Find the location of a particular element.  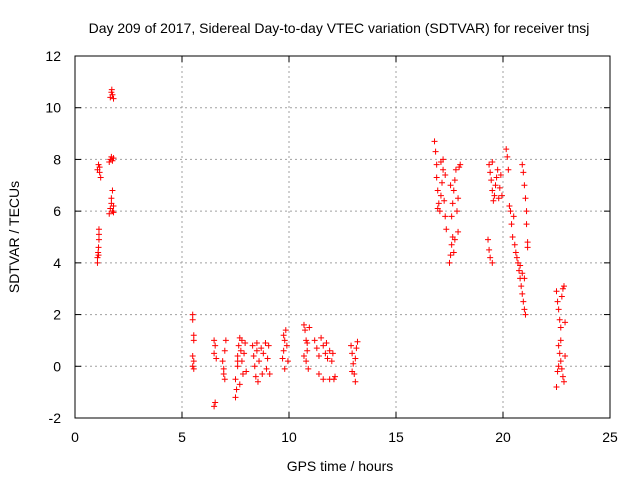

y-tick-label: 12 is located at coordinates (53, 56).